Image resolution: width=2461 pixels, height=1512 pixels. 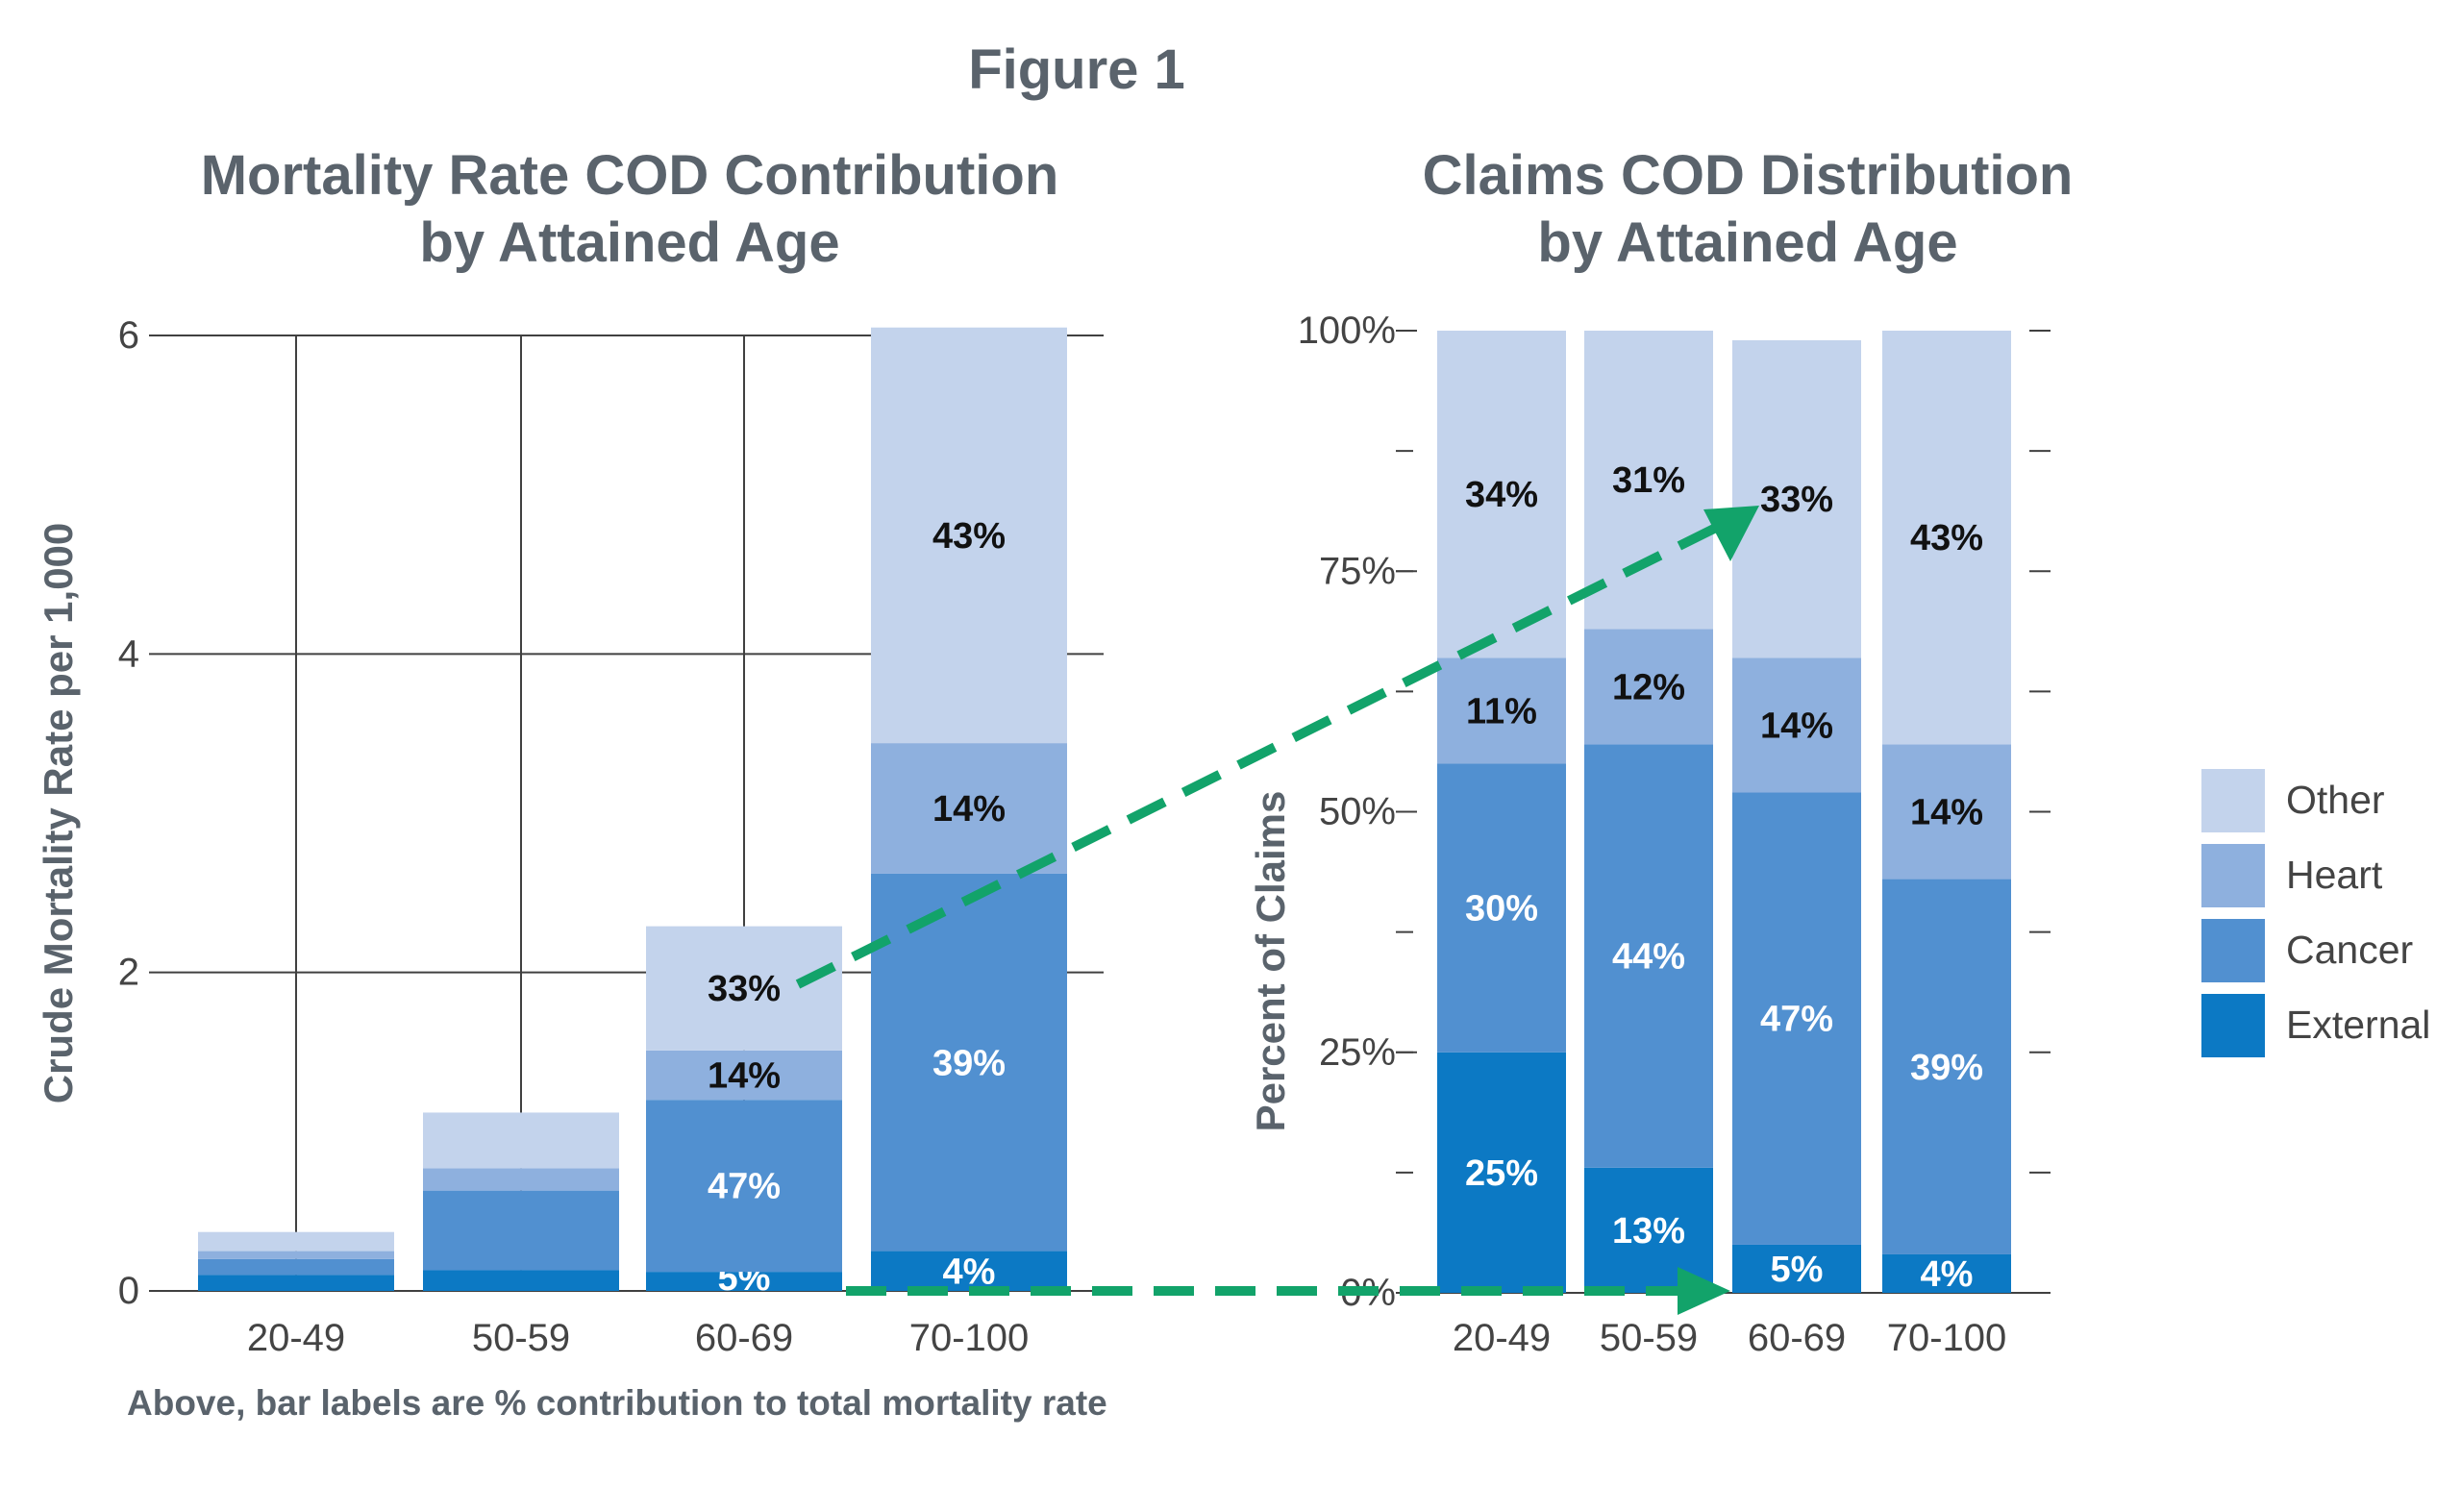 I want to click on right-bar-label-70-100-external: 4%, so click(x=1947, y=1274).